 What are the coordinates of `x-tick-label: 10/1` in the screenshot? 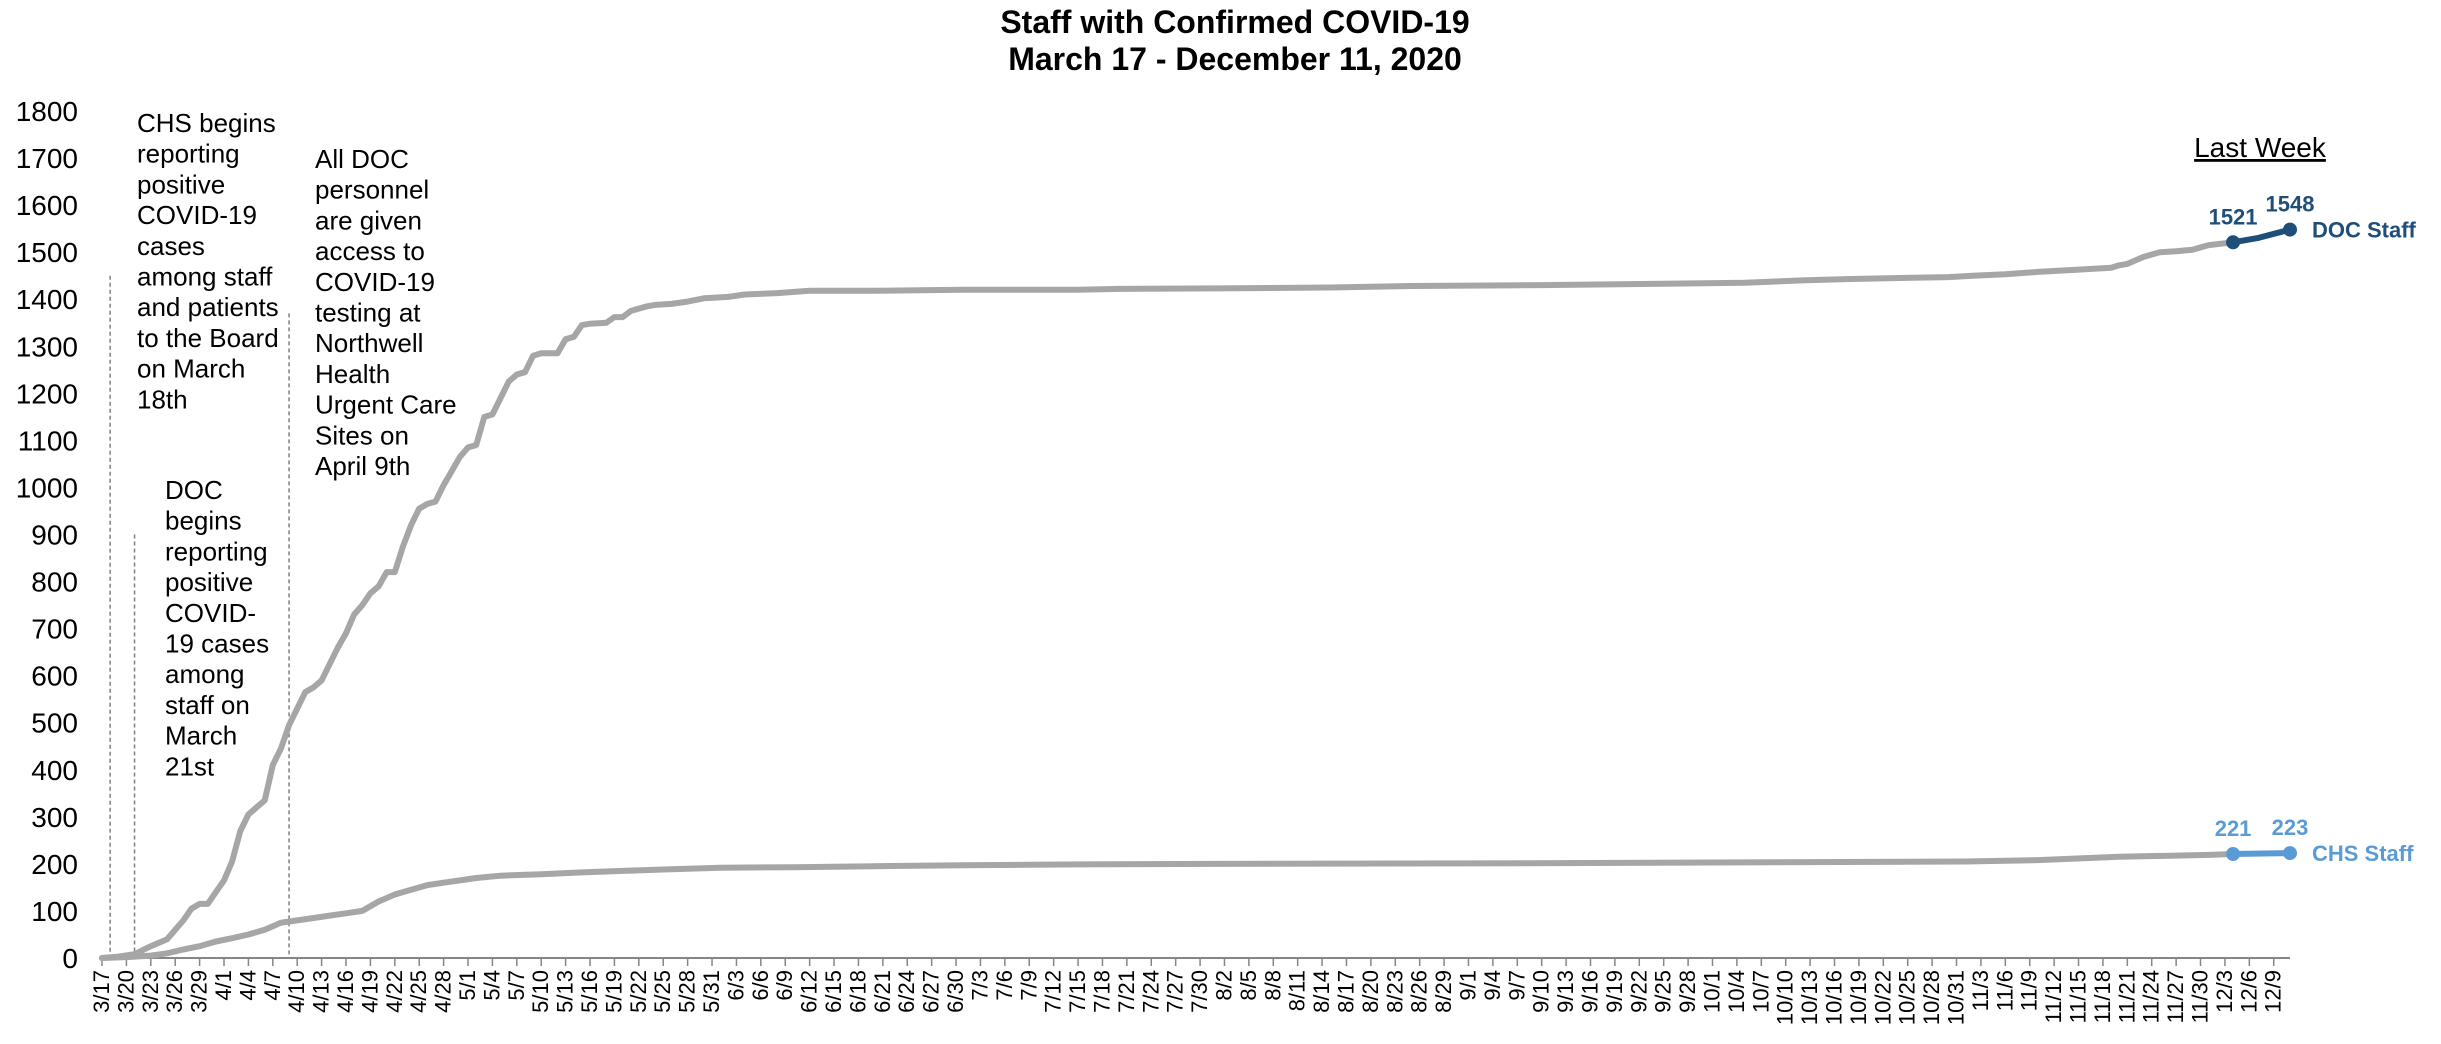 It's located at (1711, 991).